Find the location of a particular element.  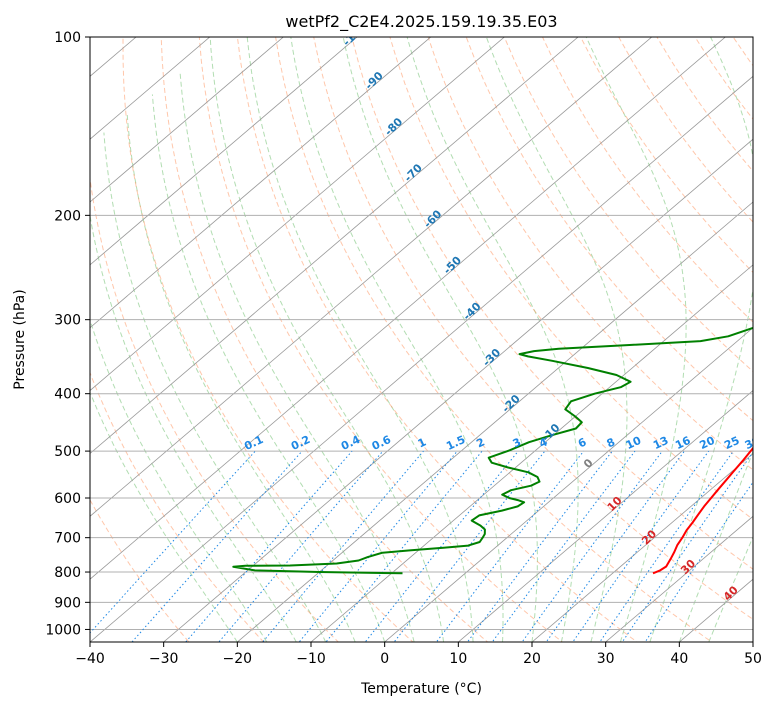

y-tick-label: 500 is located at coordinates (67, 452).